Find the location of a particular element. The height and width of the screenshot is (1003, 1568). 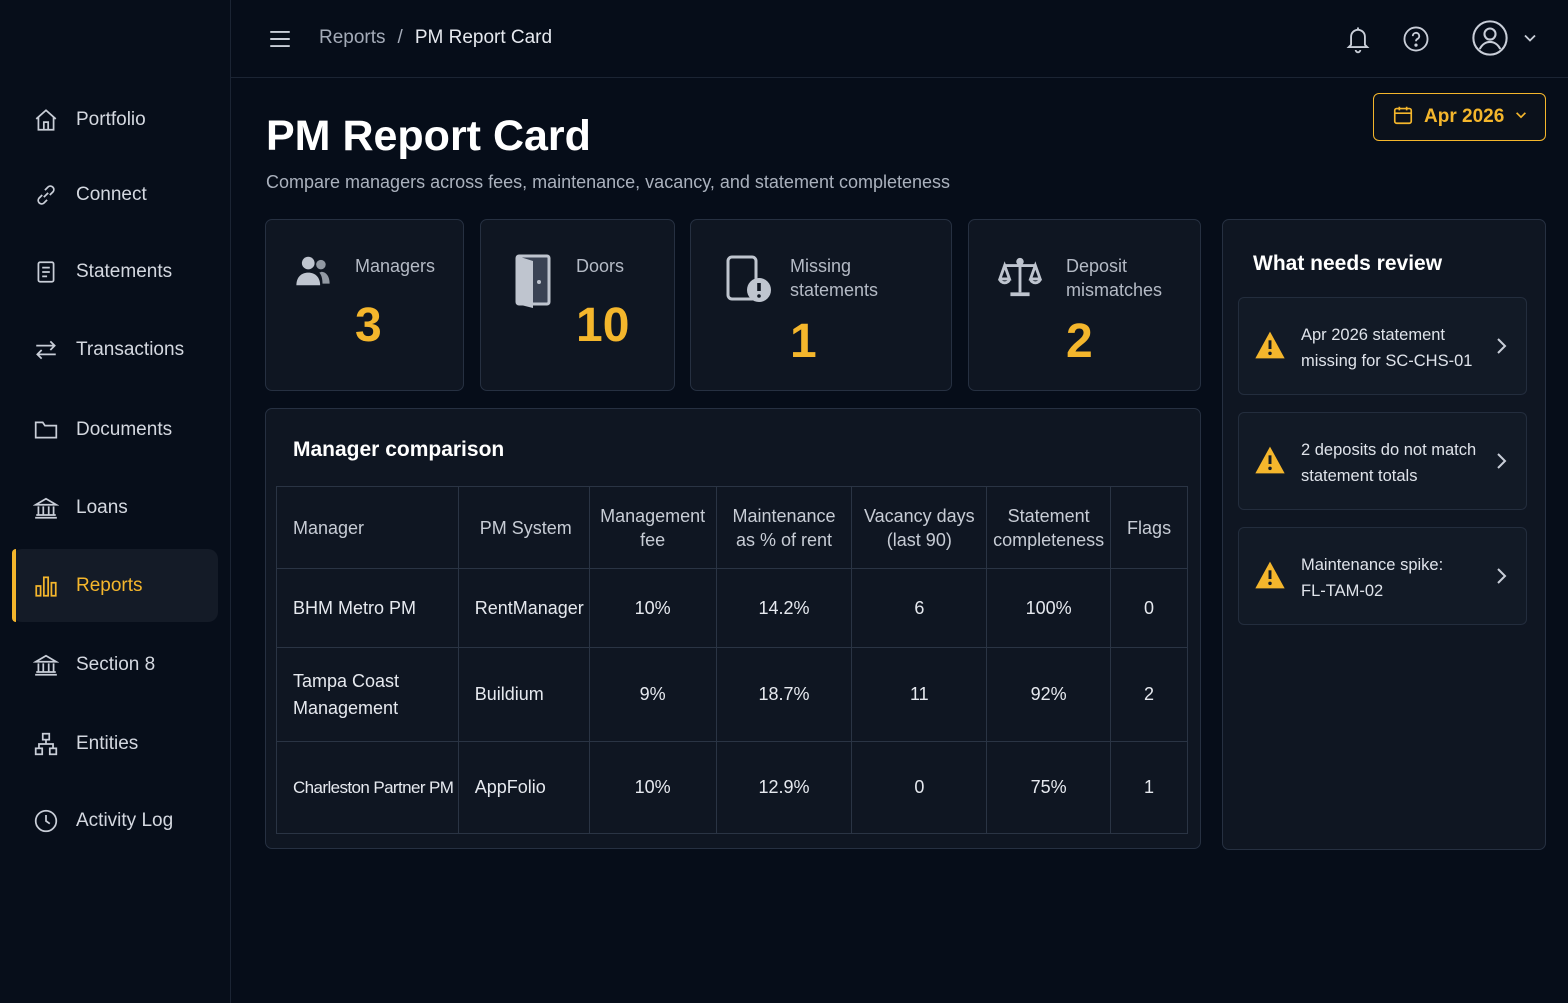

sidebar-item-portfolio: Portfolio is located at coordinates (115, 119).